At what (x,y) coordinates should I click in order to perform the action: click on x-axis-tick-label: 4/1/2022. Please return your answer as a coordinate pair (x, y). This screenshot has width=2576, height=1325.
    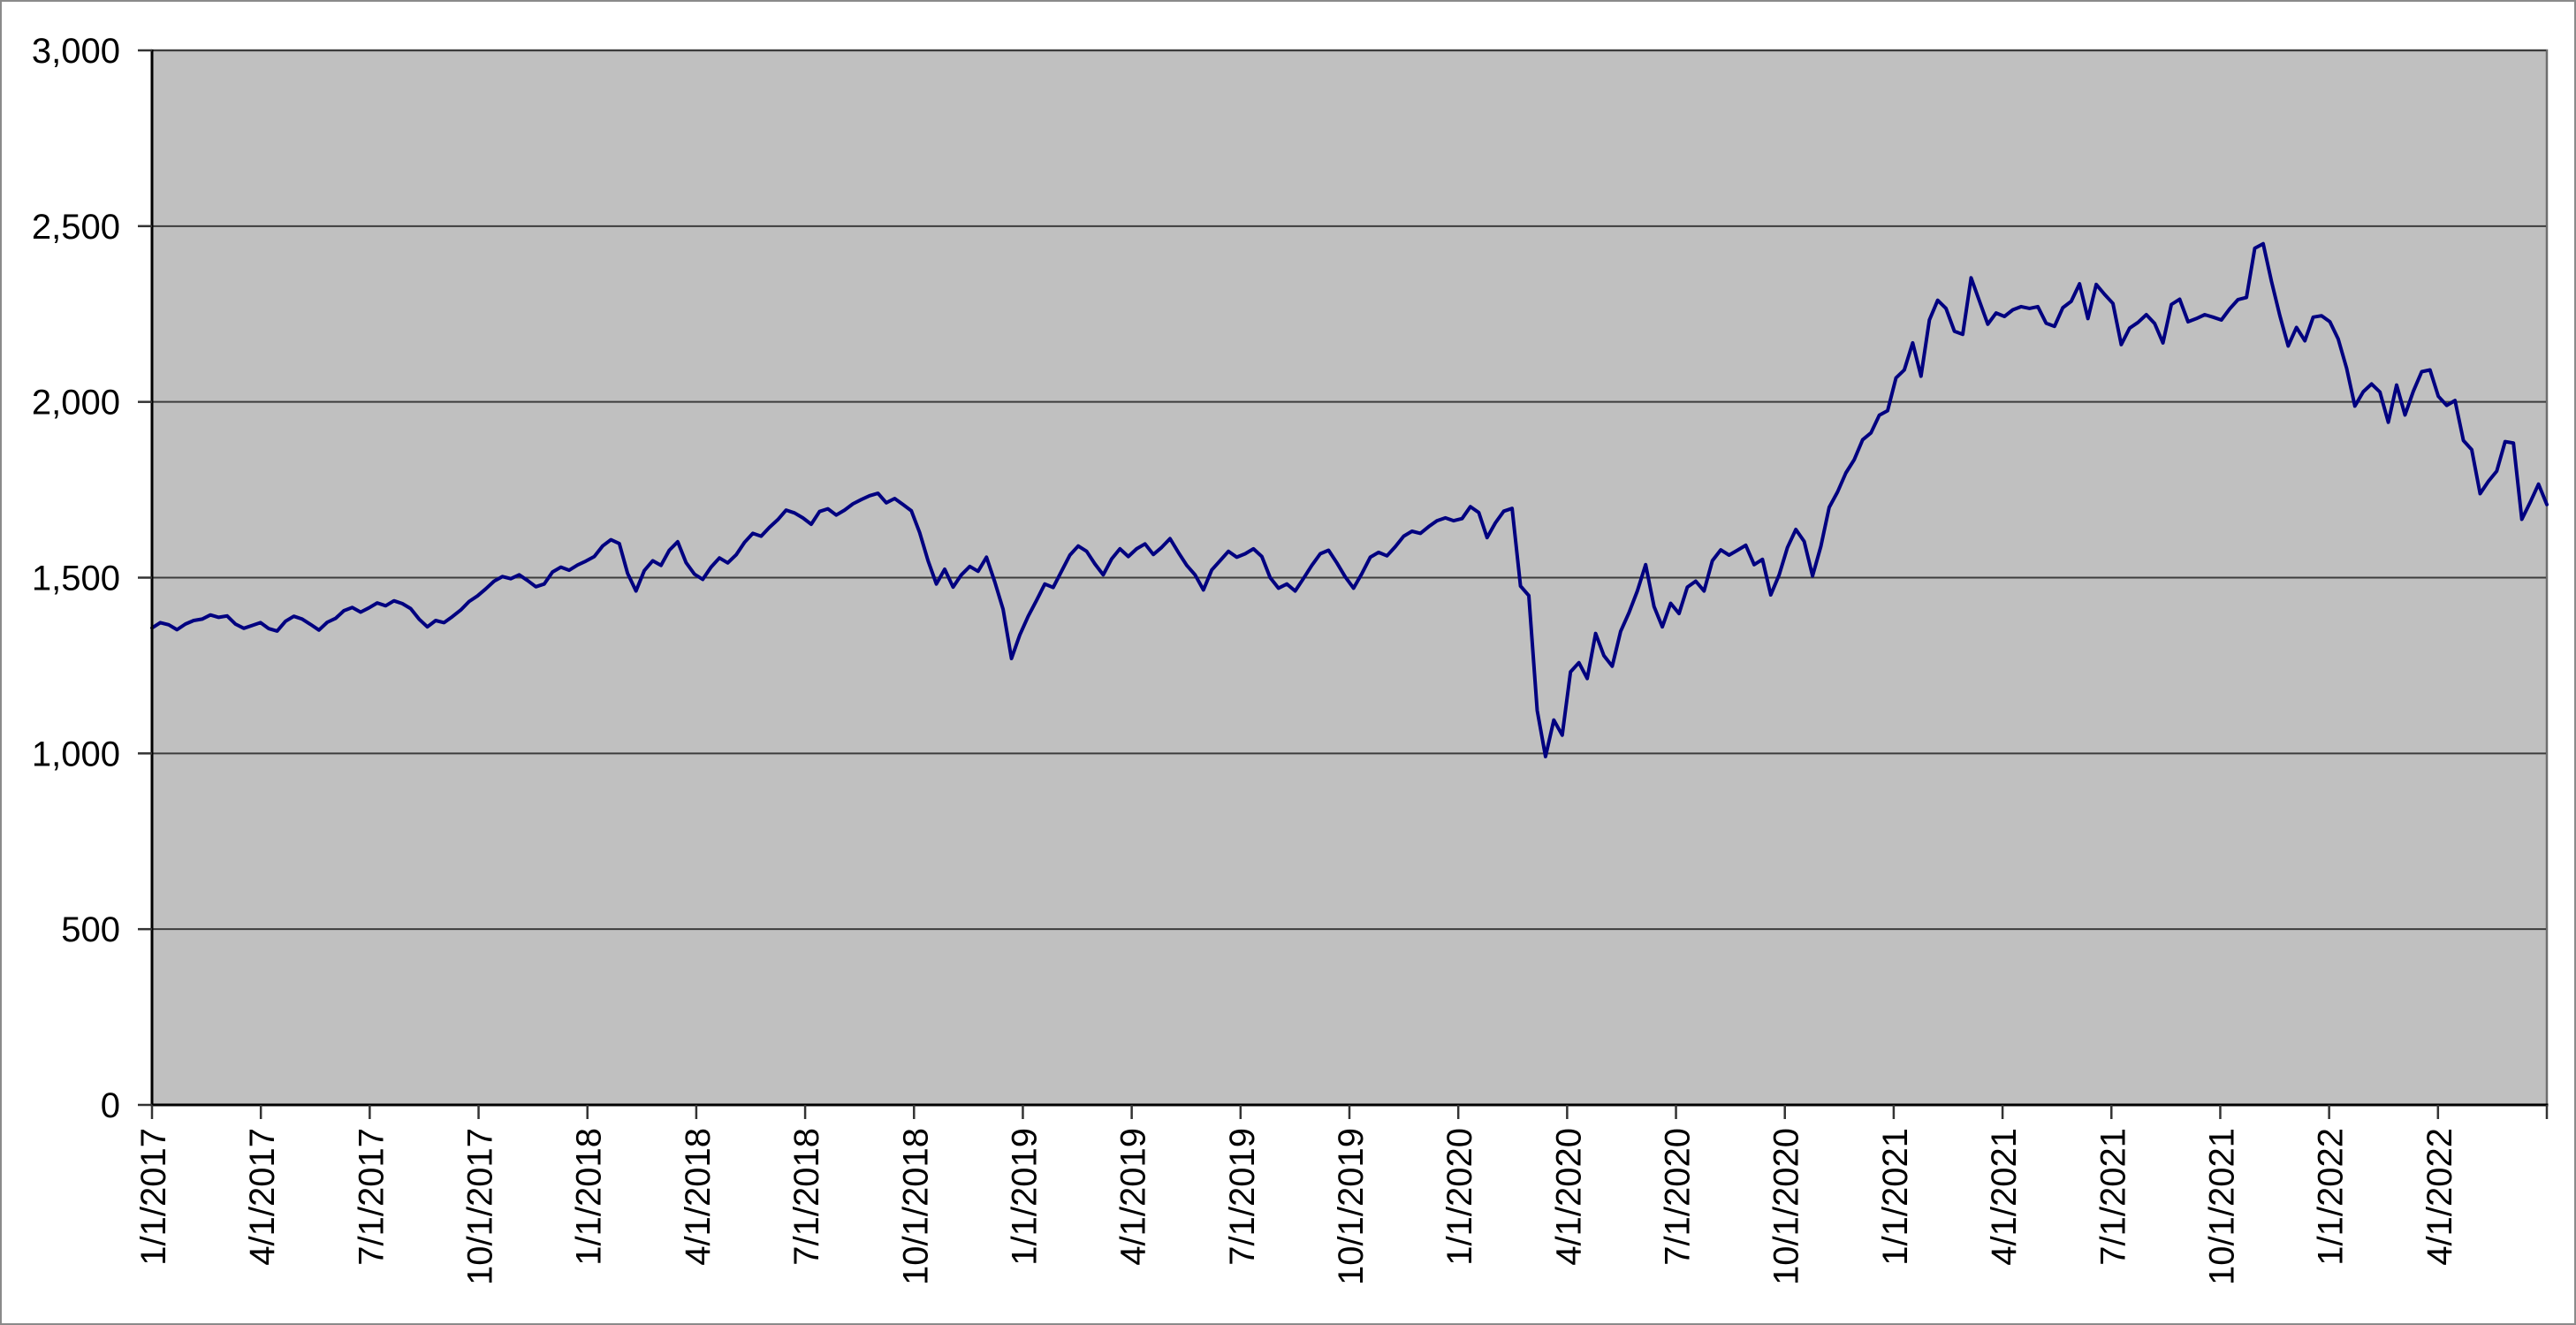
    Looking at the image, I should click on (2439, 1197).